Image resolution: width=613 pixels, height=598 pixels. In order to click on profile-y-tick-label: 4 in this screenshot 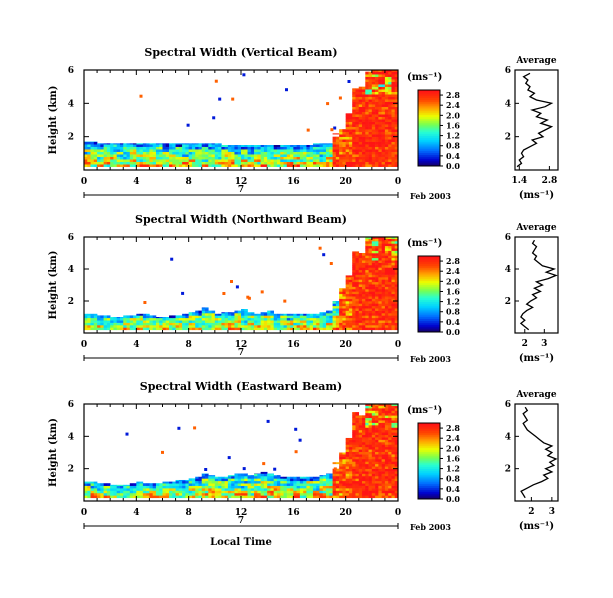, I will do `click(508, 437)`.